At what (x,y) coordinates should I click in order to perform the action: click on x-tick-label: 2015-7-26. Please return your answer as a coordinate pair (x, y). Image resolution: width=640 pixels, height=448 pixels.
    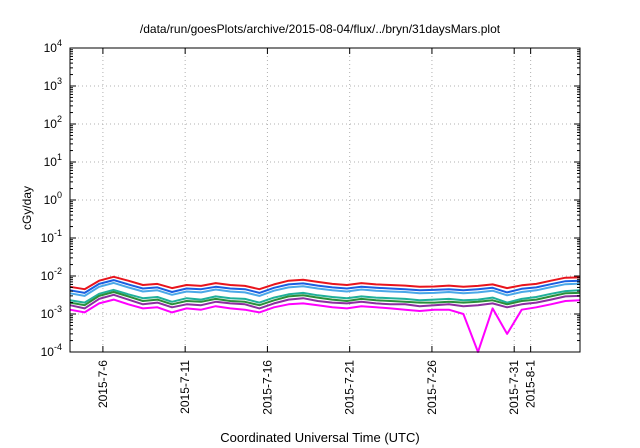
    Looking at the image, I should click on (432, 387).